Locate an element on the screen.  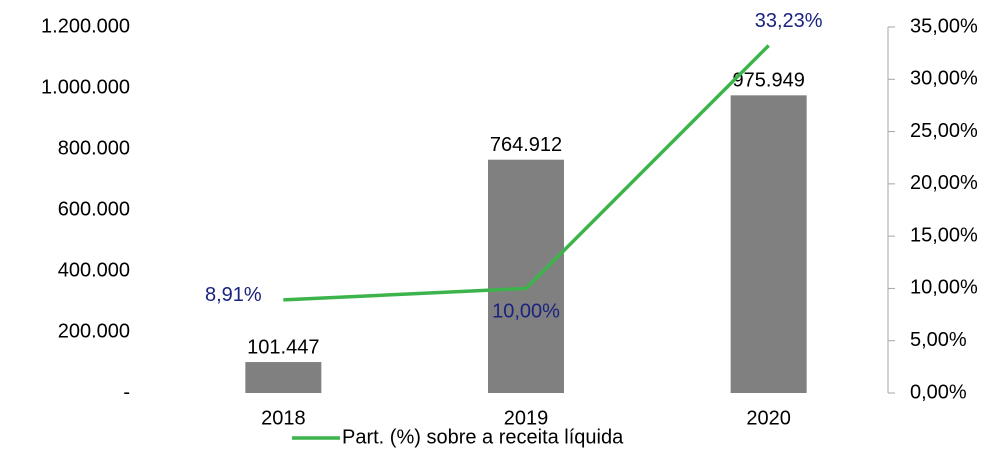
y-tick-label: 1.200.000 is located at coordinates (85, 26).